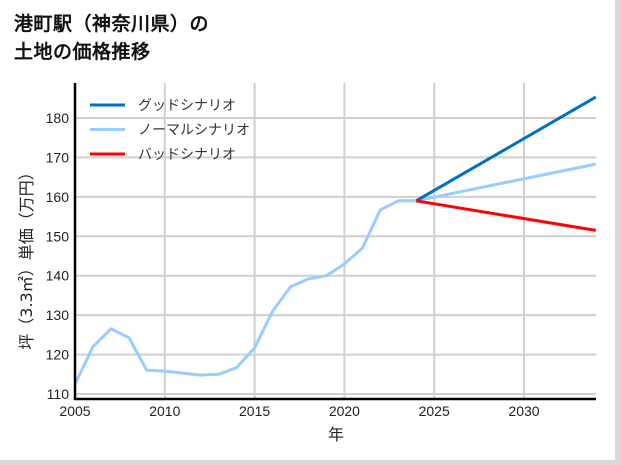 This screenshot has height=465, width=621. I want to click on chart-title-line1: 港町駅（神奈川県）の, so click(112, 24).